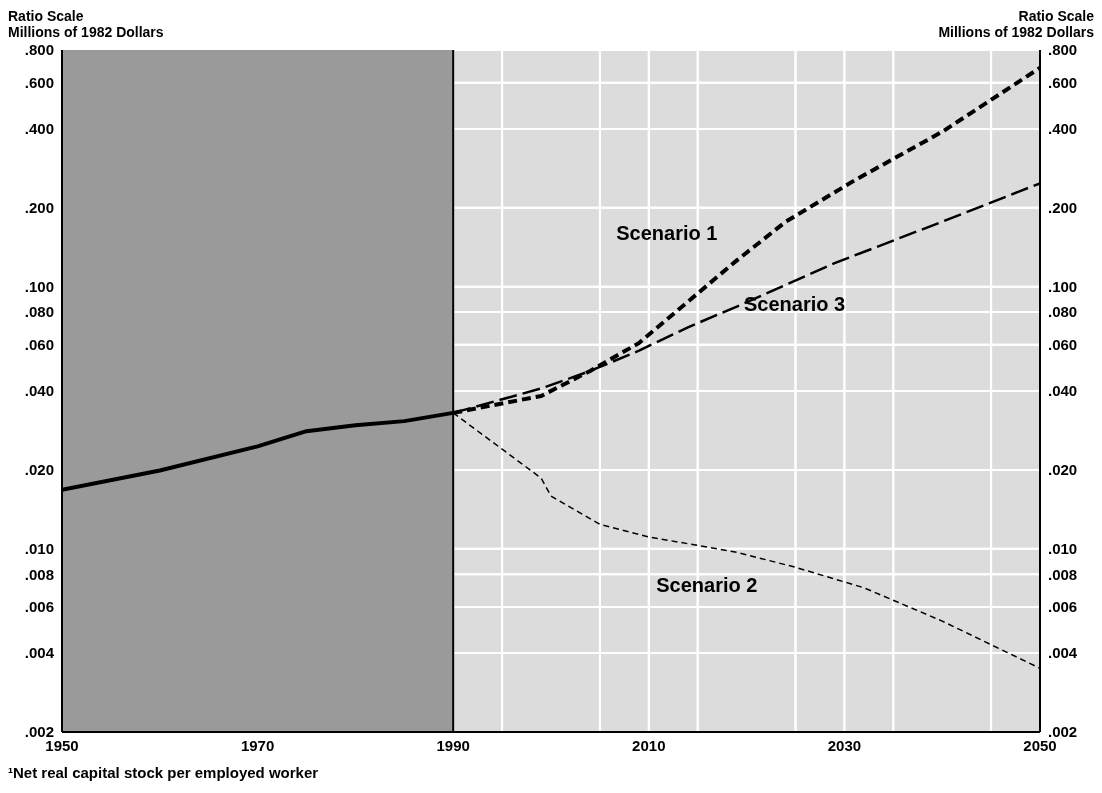 This screenshot has width=1102, height=793. What do you see at coordinates (1063, 50) in the screenshot?
I see `text: .800` at bounding box center [1063, 50].